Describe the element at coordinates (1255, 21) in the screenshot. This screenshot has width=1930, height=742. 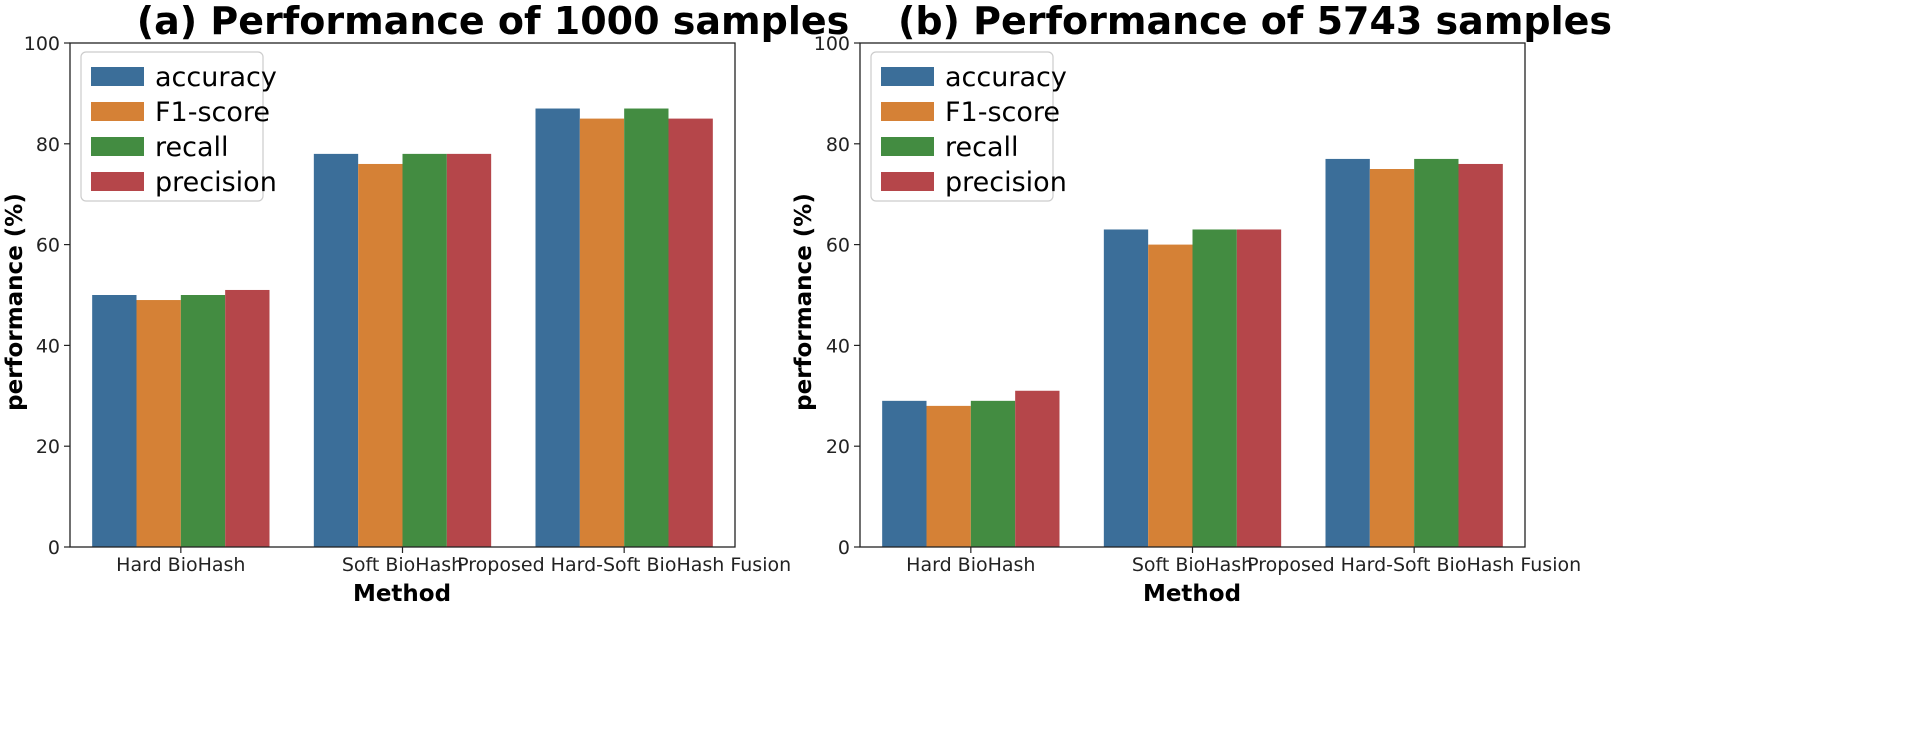
I see `chart-title: (b) Performance of 5743 samples` at that location.